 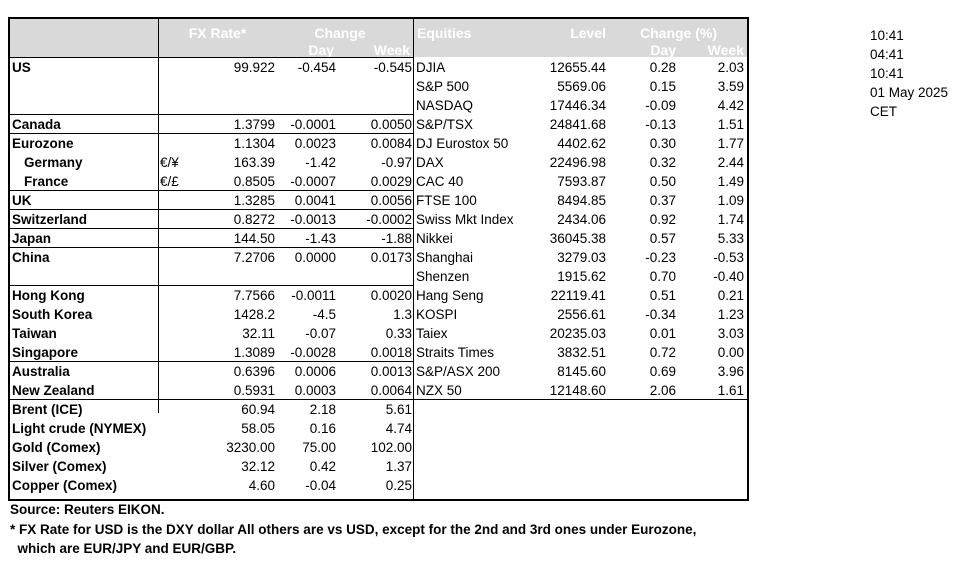 I want to click on equity-week-change-cell: 2.44, so click(x=730, y=162).